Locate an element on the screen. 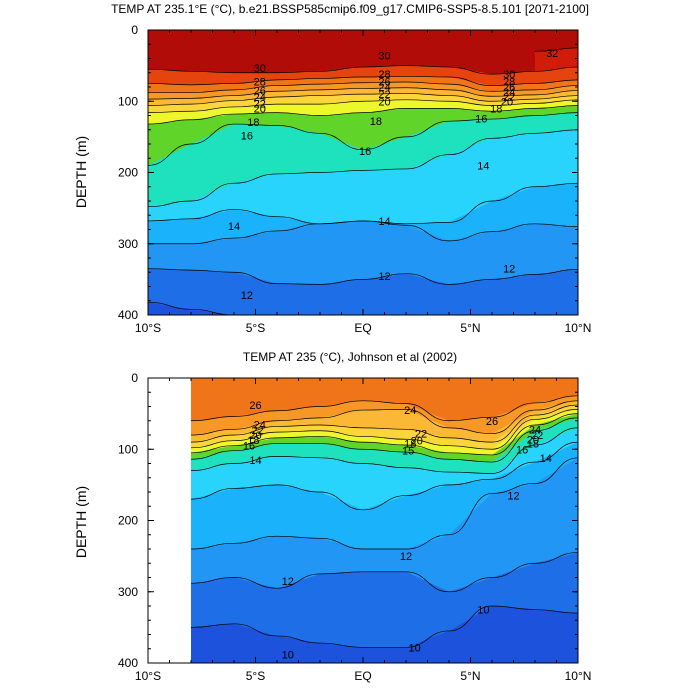 Image resolution: width=700 pixels, height=700 pixels. y-tick-label: 400 is located at coordinates (128, 663).